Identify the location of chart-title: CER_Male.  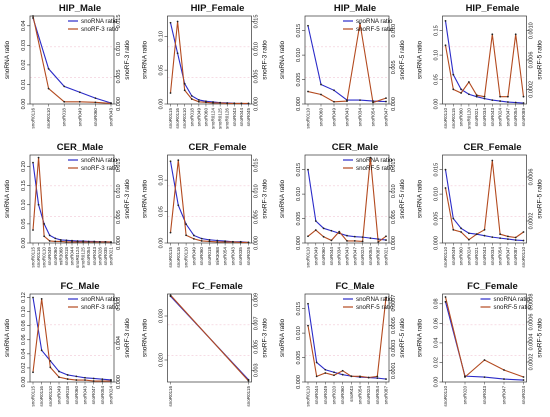
(80, 147).